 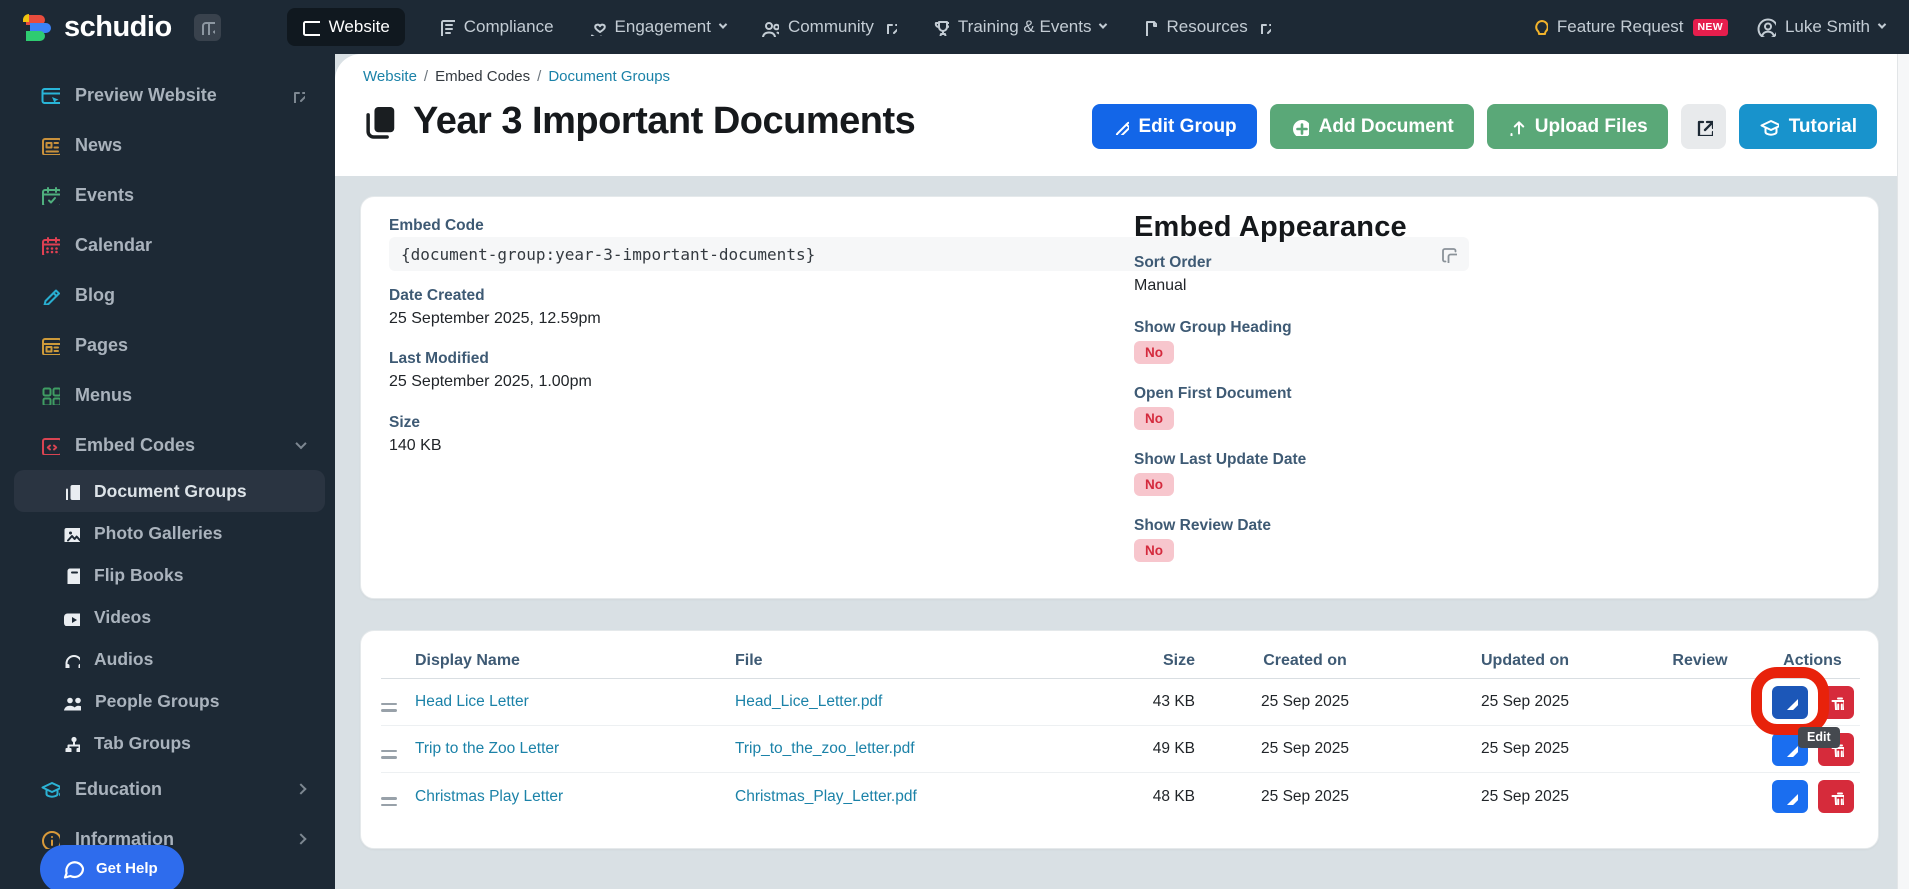 I want to click on tutorial-button: Tutorial, so click(x=1807, y=126).